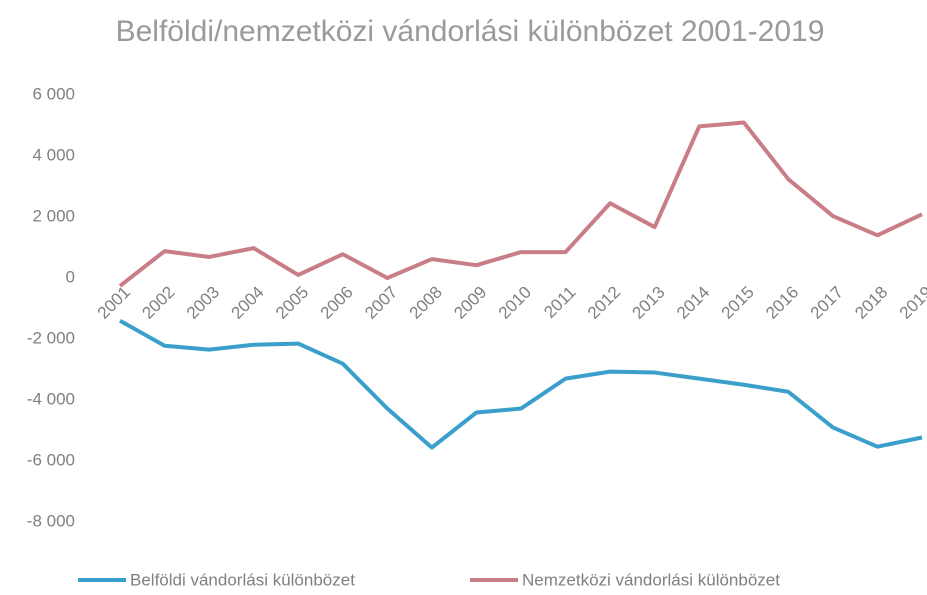 This screenshot has height=595, width=927. I want to click on legend-label: Nemzetközi vándorlási különbözet, so click(651, 579).